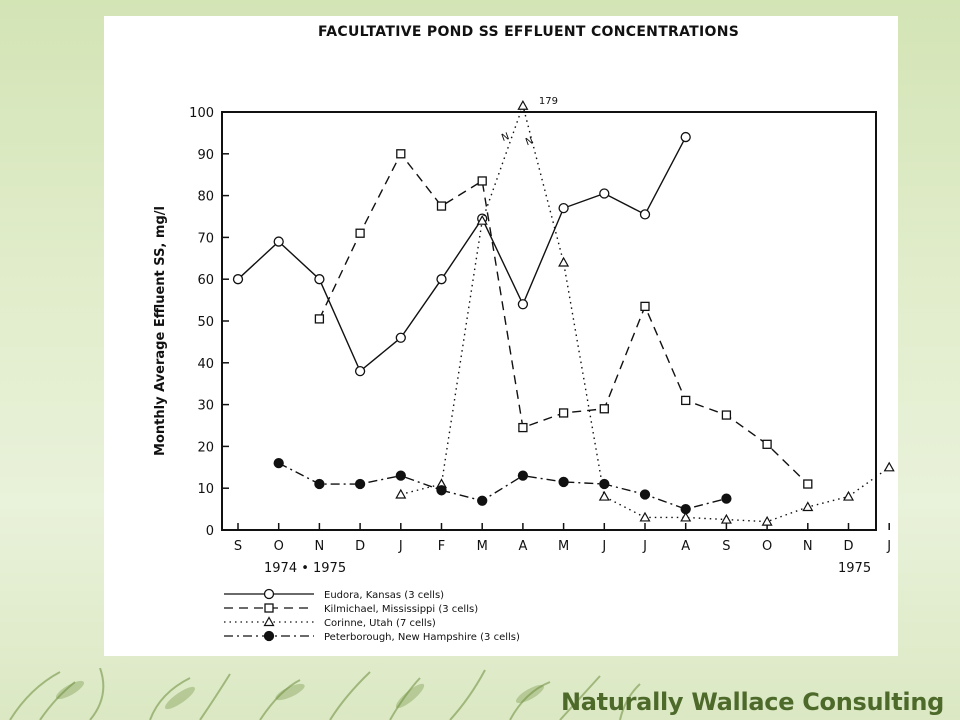 The width and height of the screenshot is (960, 720). Describe the element at coordinates (201, 113) in the screenshot. I see `y-tick-label: 100` at that location.